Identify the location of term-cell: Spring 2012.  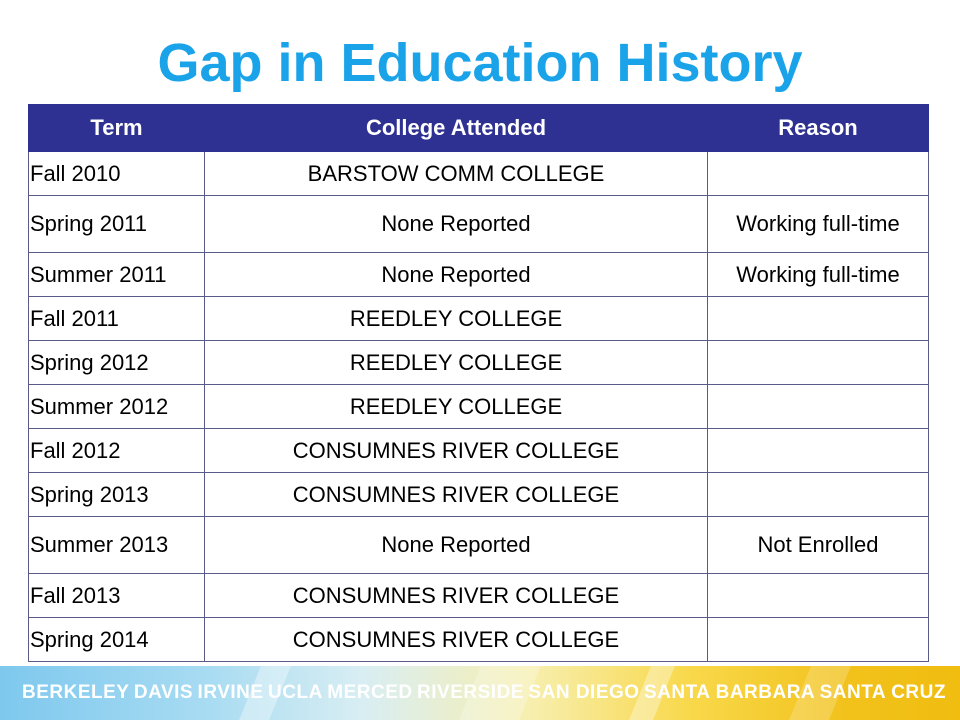
(116, 362).